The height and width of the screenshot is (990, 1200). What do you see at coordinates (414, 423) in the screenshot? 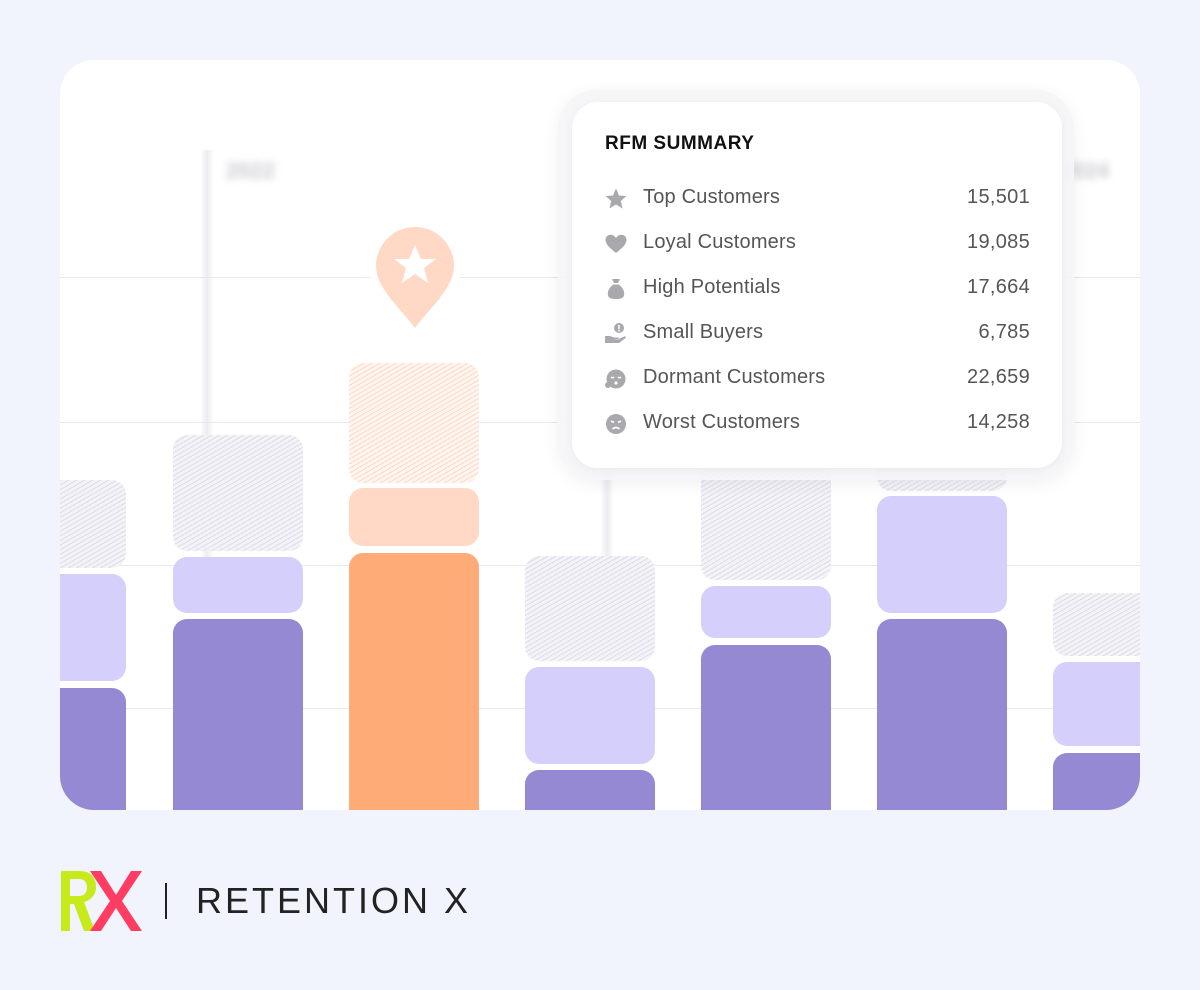
I see `bar-segment-hatched-highlight` at bounding box center [414, 423].